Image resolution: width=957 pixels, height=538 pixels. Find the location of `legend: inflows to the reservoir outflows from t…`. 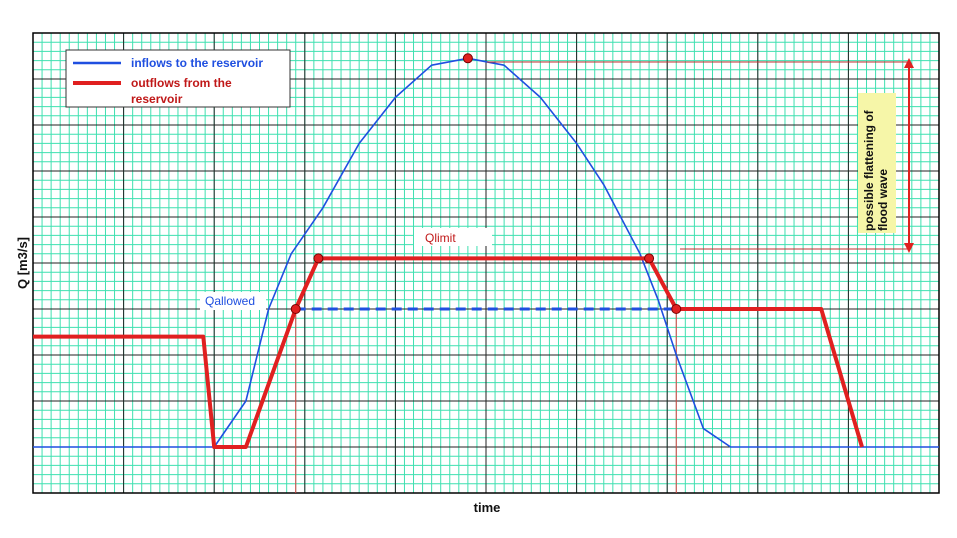

legend: inflows to the reservoir outflows from t… is located at coordinates (178, 78).